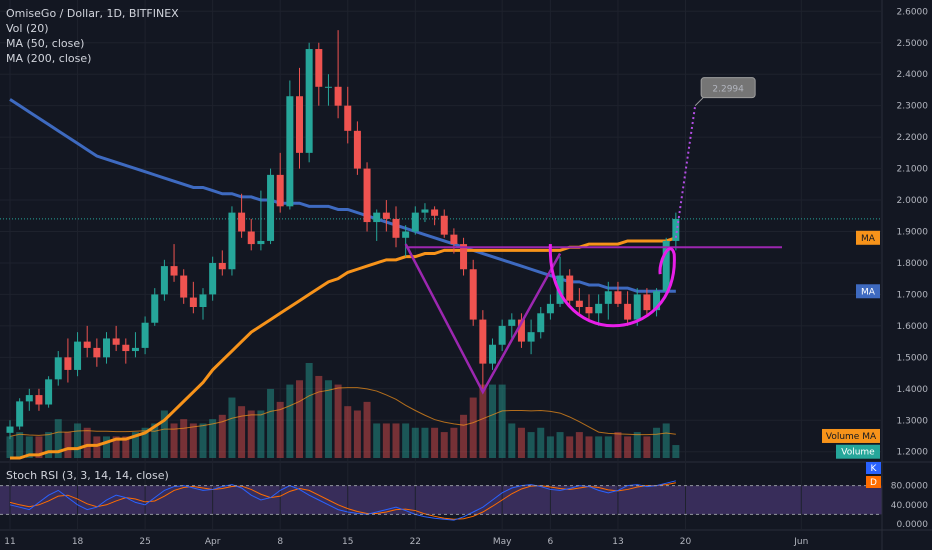 The width and height of the screenshot is (932, 550). Describe the element at coordinates (913, 170) in the screenshot. I see `price-tick-label: 2.1000` at that location.